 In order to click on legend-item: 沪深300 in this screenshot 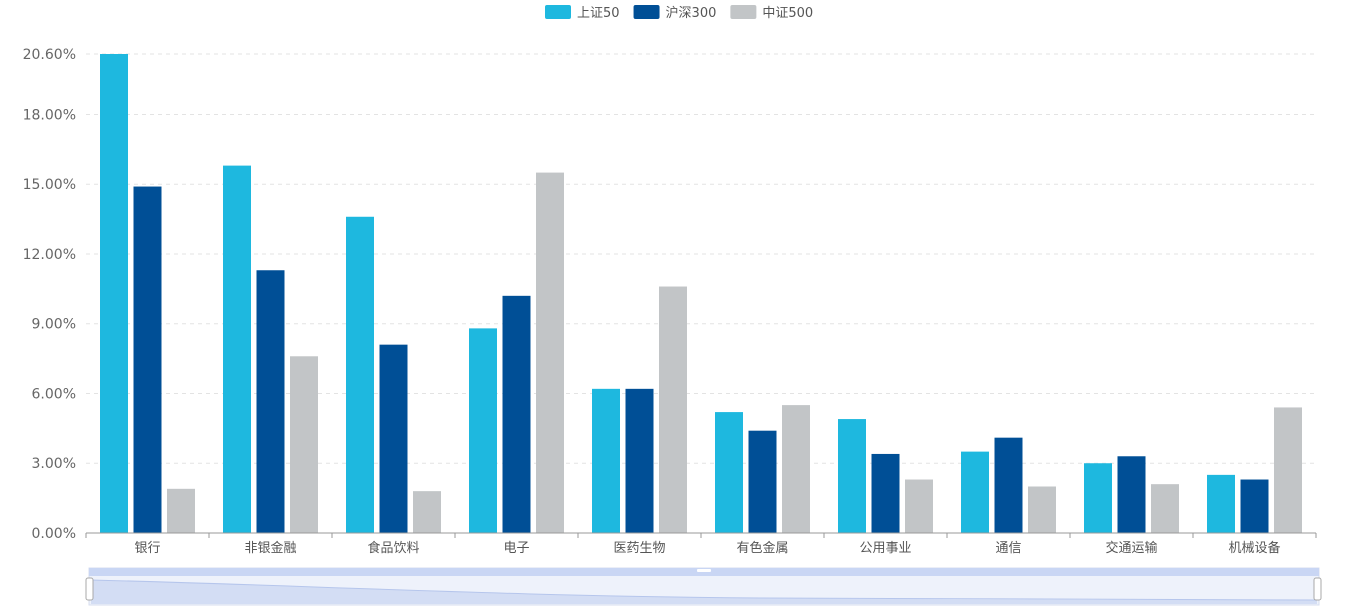, I will do `click(675, 13)`.